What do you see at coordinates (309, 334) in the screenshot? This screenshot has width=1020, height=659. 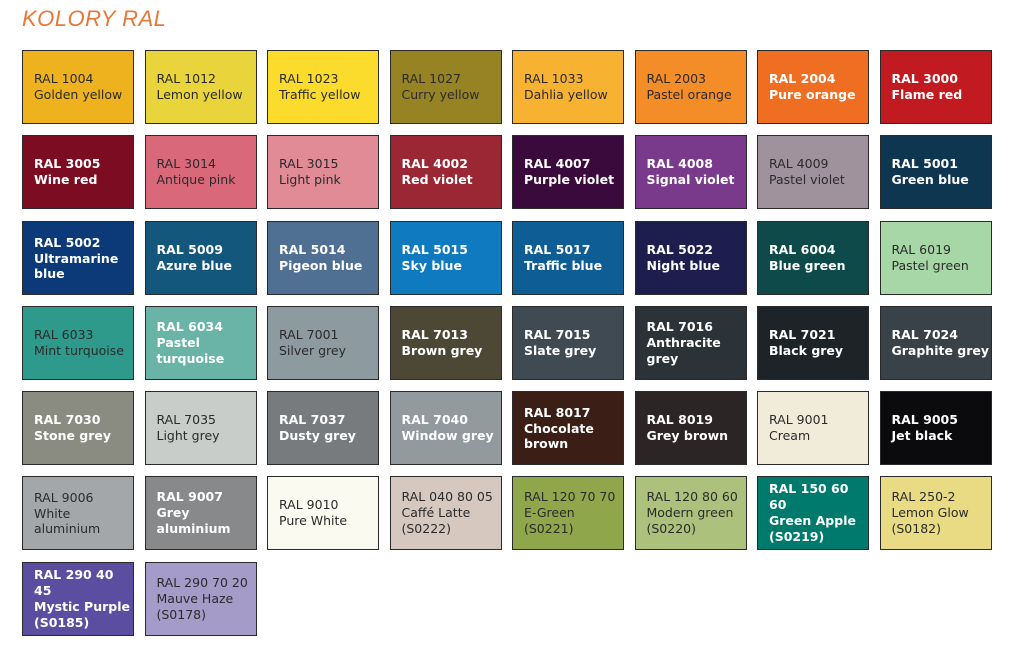 I see `swatch-code: RAL 7001` at bounding box center [309, 334].